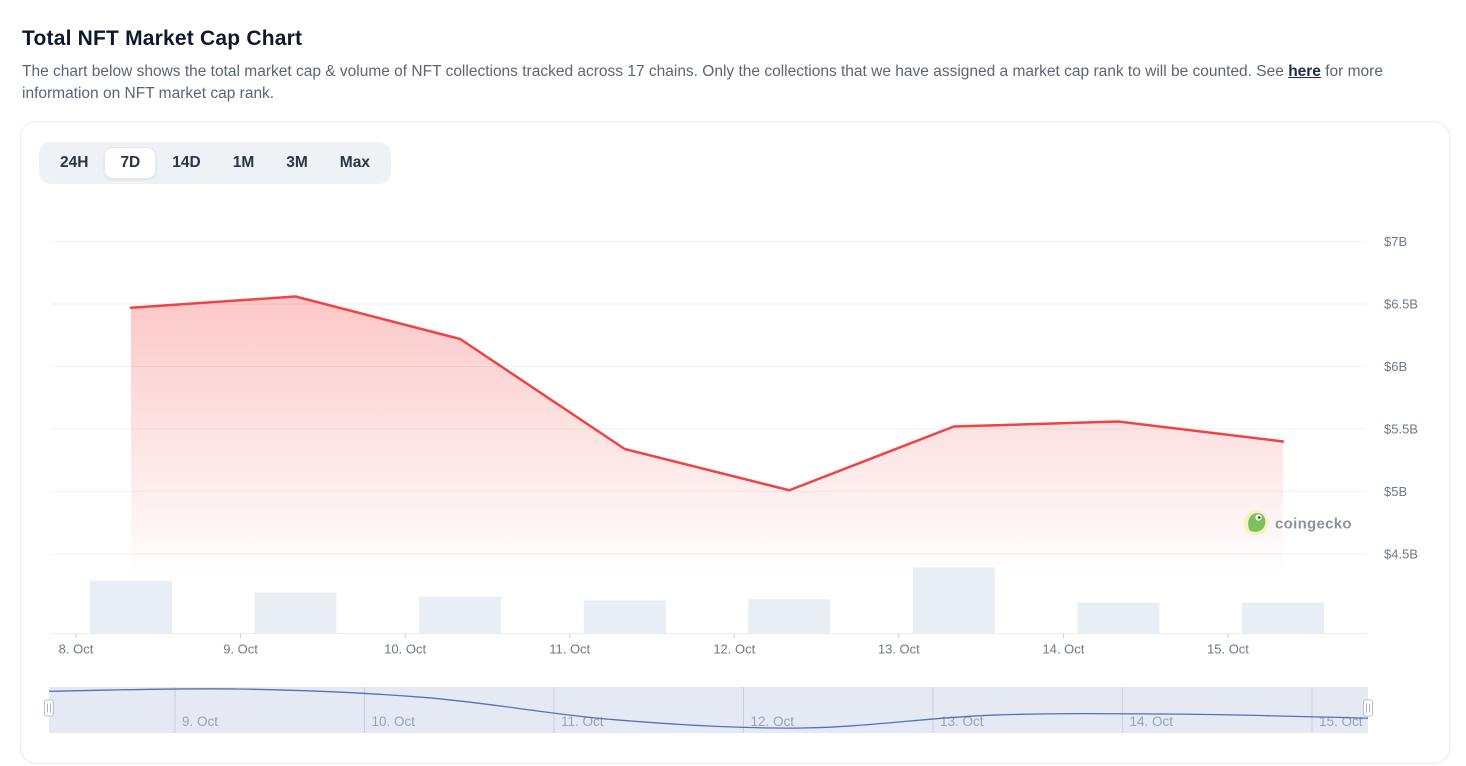 The height and width of the screenshot is (766, 1466). I want to click on navigator-date-label: 10. Oct, so click(394, 721).